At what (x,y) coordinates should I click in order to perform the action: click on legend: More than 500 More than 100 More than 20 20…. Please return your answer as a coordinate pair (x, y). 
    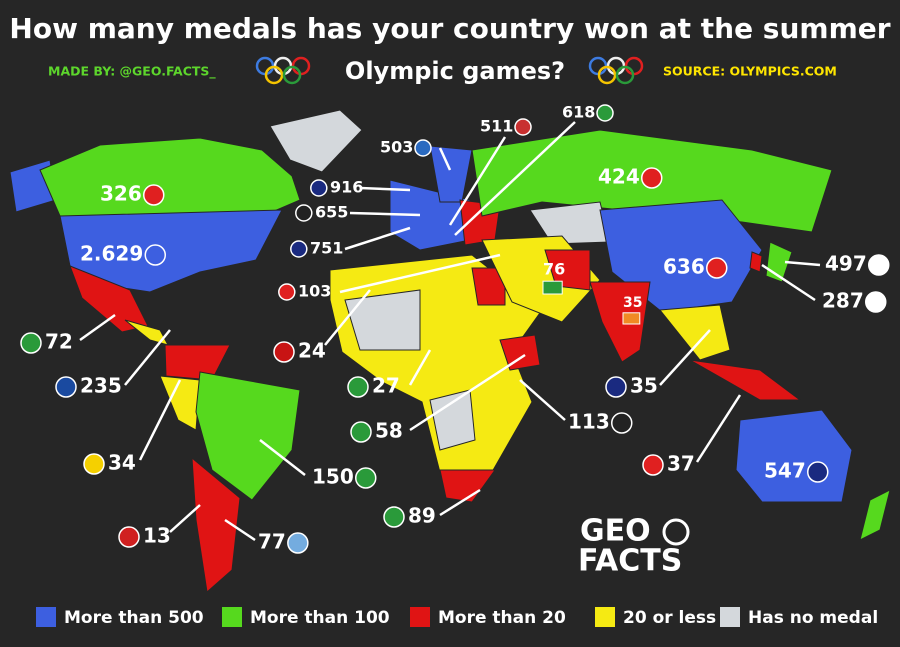
    Looking at the image, I should click on (457, 617).